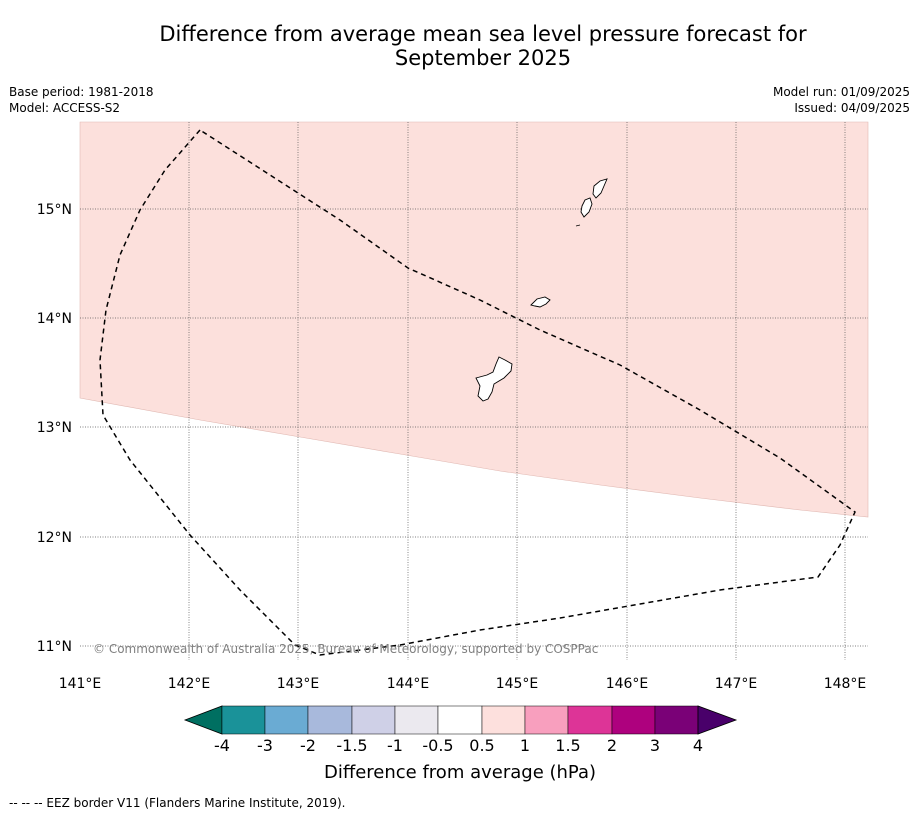 This screenshot has height=816, width=919. I want to click on island-saipan, so click(600, 188).